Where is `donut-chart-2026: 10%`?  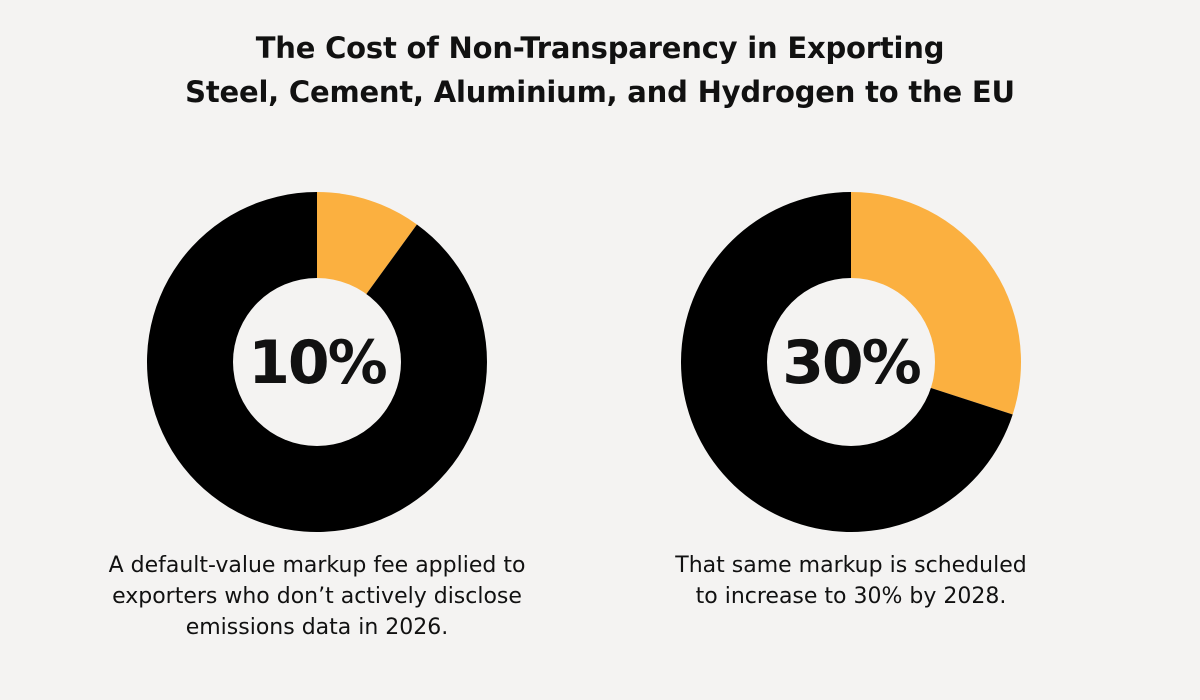
donut-chart-2026: 10% is located at coordinates (317, 362).